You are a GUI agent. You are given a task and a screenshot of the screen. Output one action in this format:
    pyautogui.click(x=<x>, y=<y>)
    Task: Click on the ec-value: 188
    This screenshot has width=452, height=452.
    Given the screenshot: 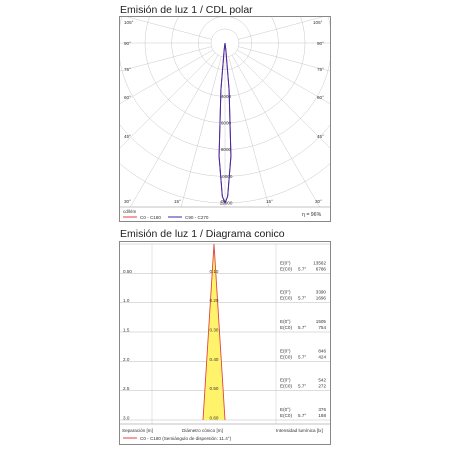 What is the action you would take?
    pyautogui.click(x=322, y=415)
    